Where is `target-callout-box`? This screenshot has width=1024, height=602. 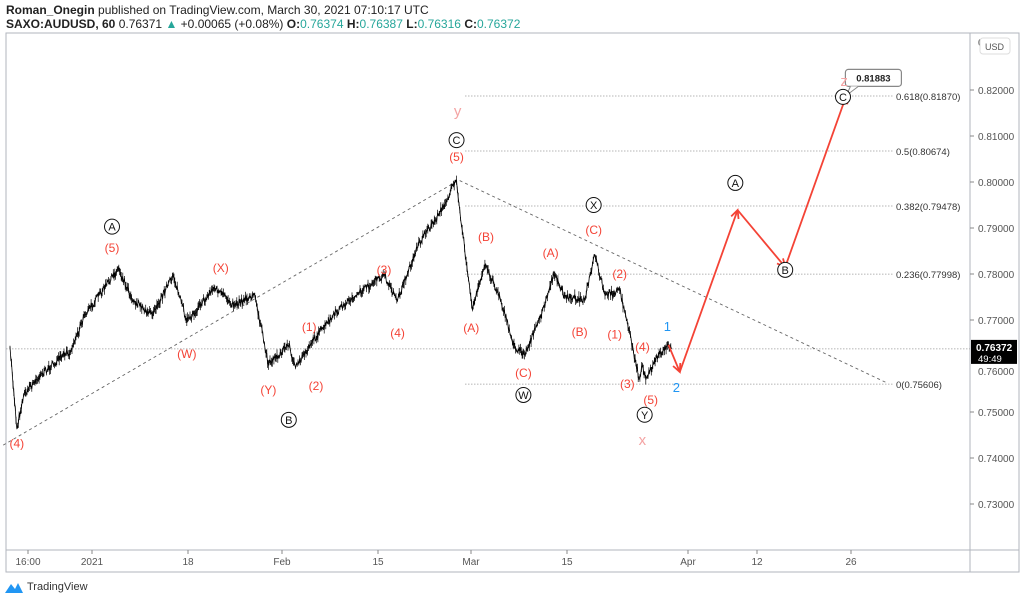
target-callout-box is located at coordinates (873, 77).